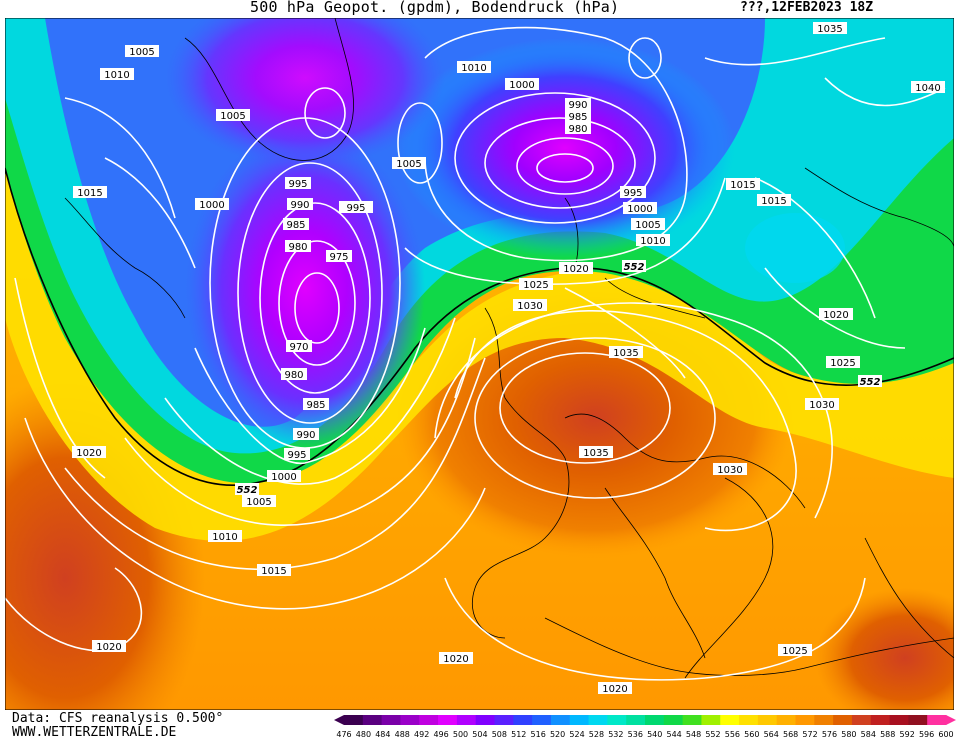  I want to click on legend-value: 584, so click(868, 734).